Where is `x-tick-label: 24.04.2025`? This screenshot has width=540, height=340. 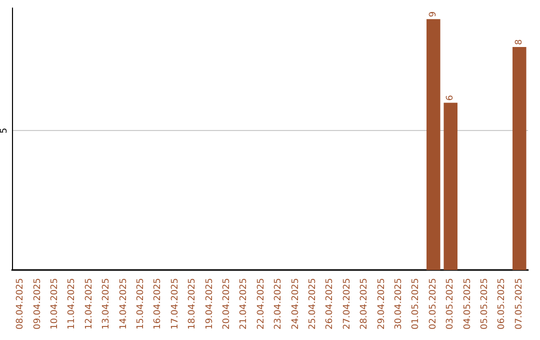
x-tick-label: 24.04.2025 is located at coordinates (295, 304).